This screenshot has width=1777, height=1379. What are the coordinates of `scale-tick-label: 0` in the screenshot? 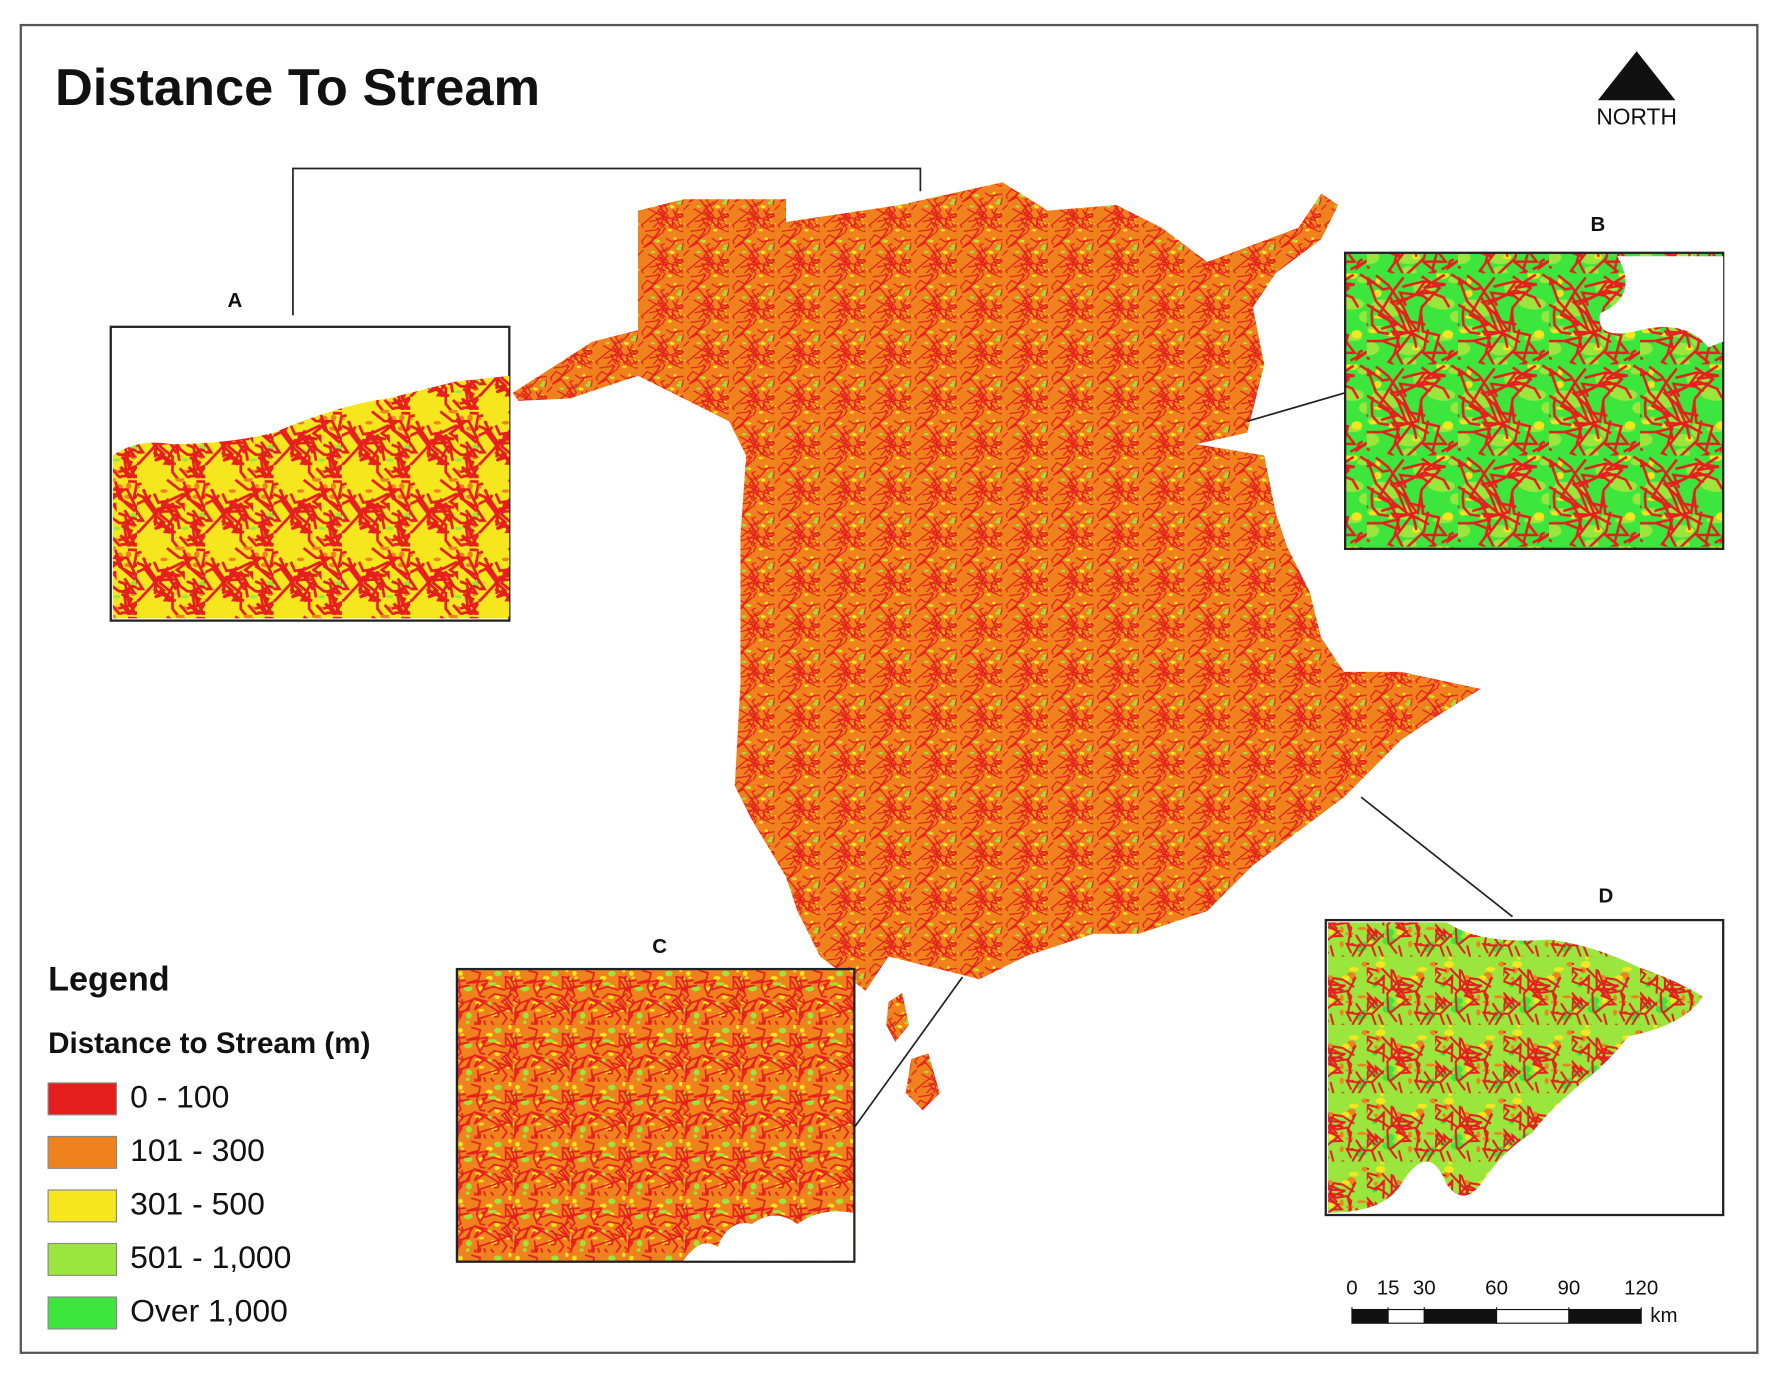 It's located at (1351, 1287).